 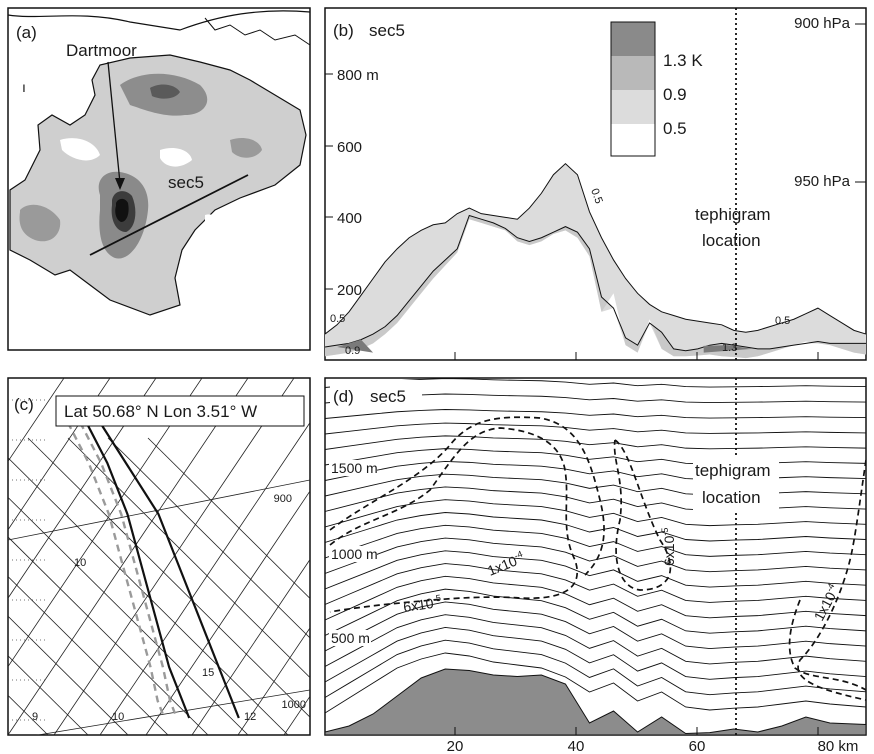 I want to click on panel-d-xaxis: 20 40 60 80 km, so click(x=653, y=740).